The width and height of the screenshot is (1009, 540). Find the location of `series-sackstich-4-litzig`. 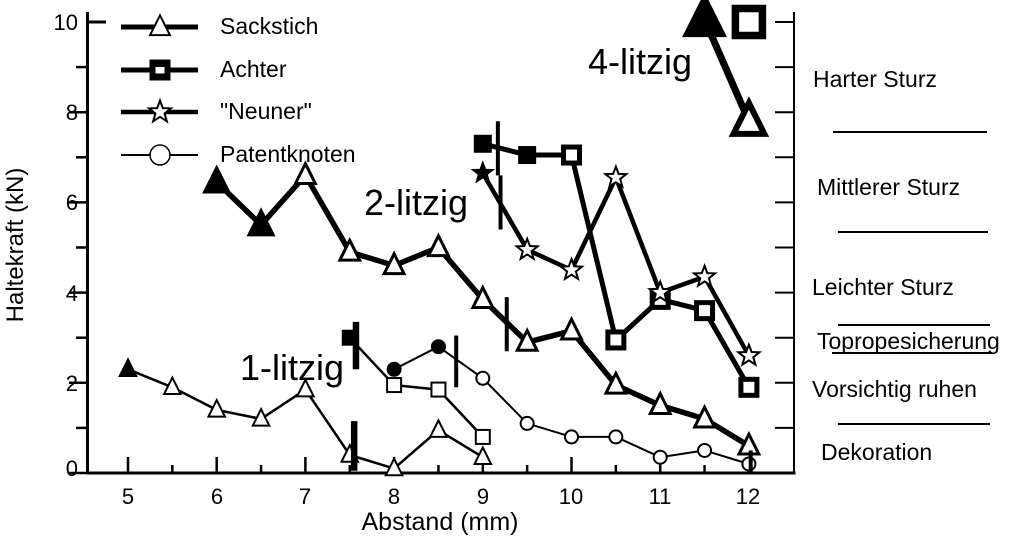

series-sackstich-4-litzig is located at coordinates (726, 68).